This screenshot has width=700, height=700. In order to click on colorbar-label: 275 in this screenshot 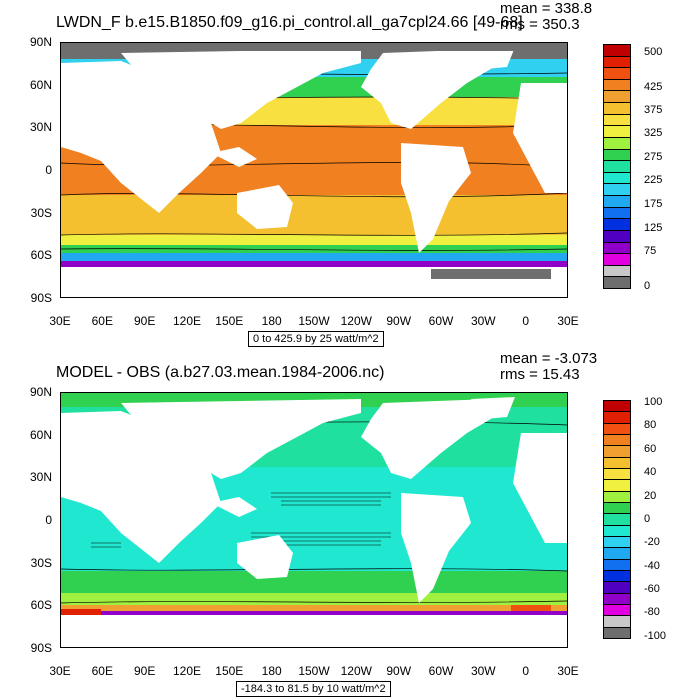, I will do `click(653, 157)`.